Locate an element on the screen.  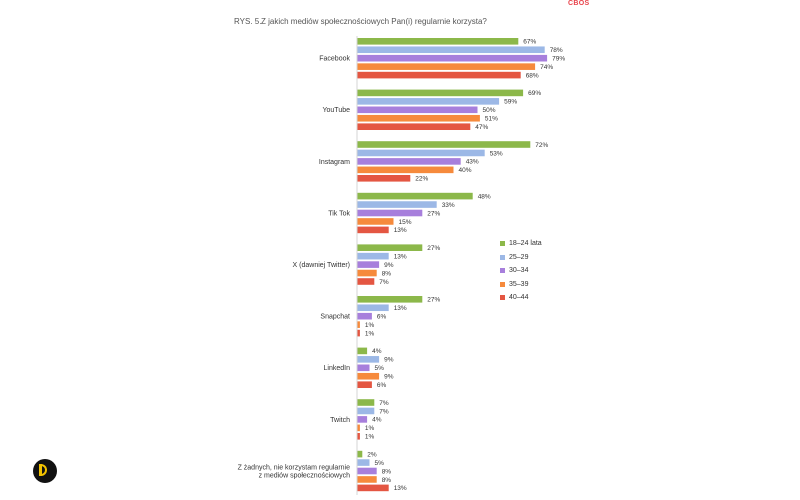
data-label-35-39-3: 15% is located at coordinates (405, 222).